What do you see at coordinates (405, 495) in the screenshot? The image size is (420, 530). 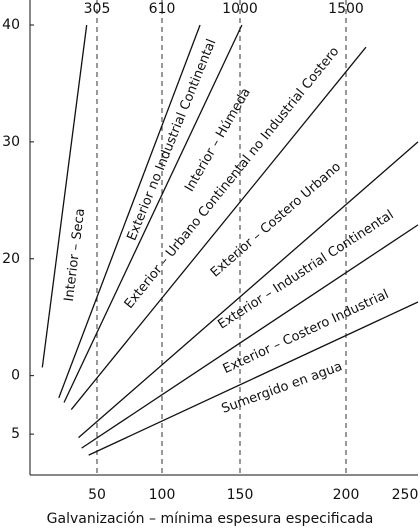 I see `x-tick-label: 250` at bounding box center [405, 495].